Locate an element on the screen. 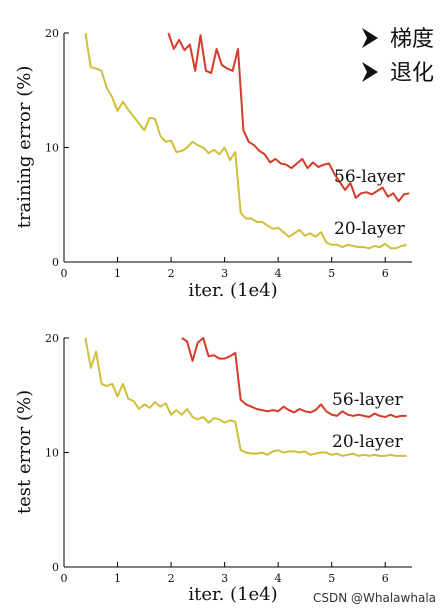  bullet-list: 梯度 退化 is located at coordinates (398, 56).